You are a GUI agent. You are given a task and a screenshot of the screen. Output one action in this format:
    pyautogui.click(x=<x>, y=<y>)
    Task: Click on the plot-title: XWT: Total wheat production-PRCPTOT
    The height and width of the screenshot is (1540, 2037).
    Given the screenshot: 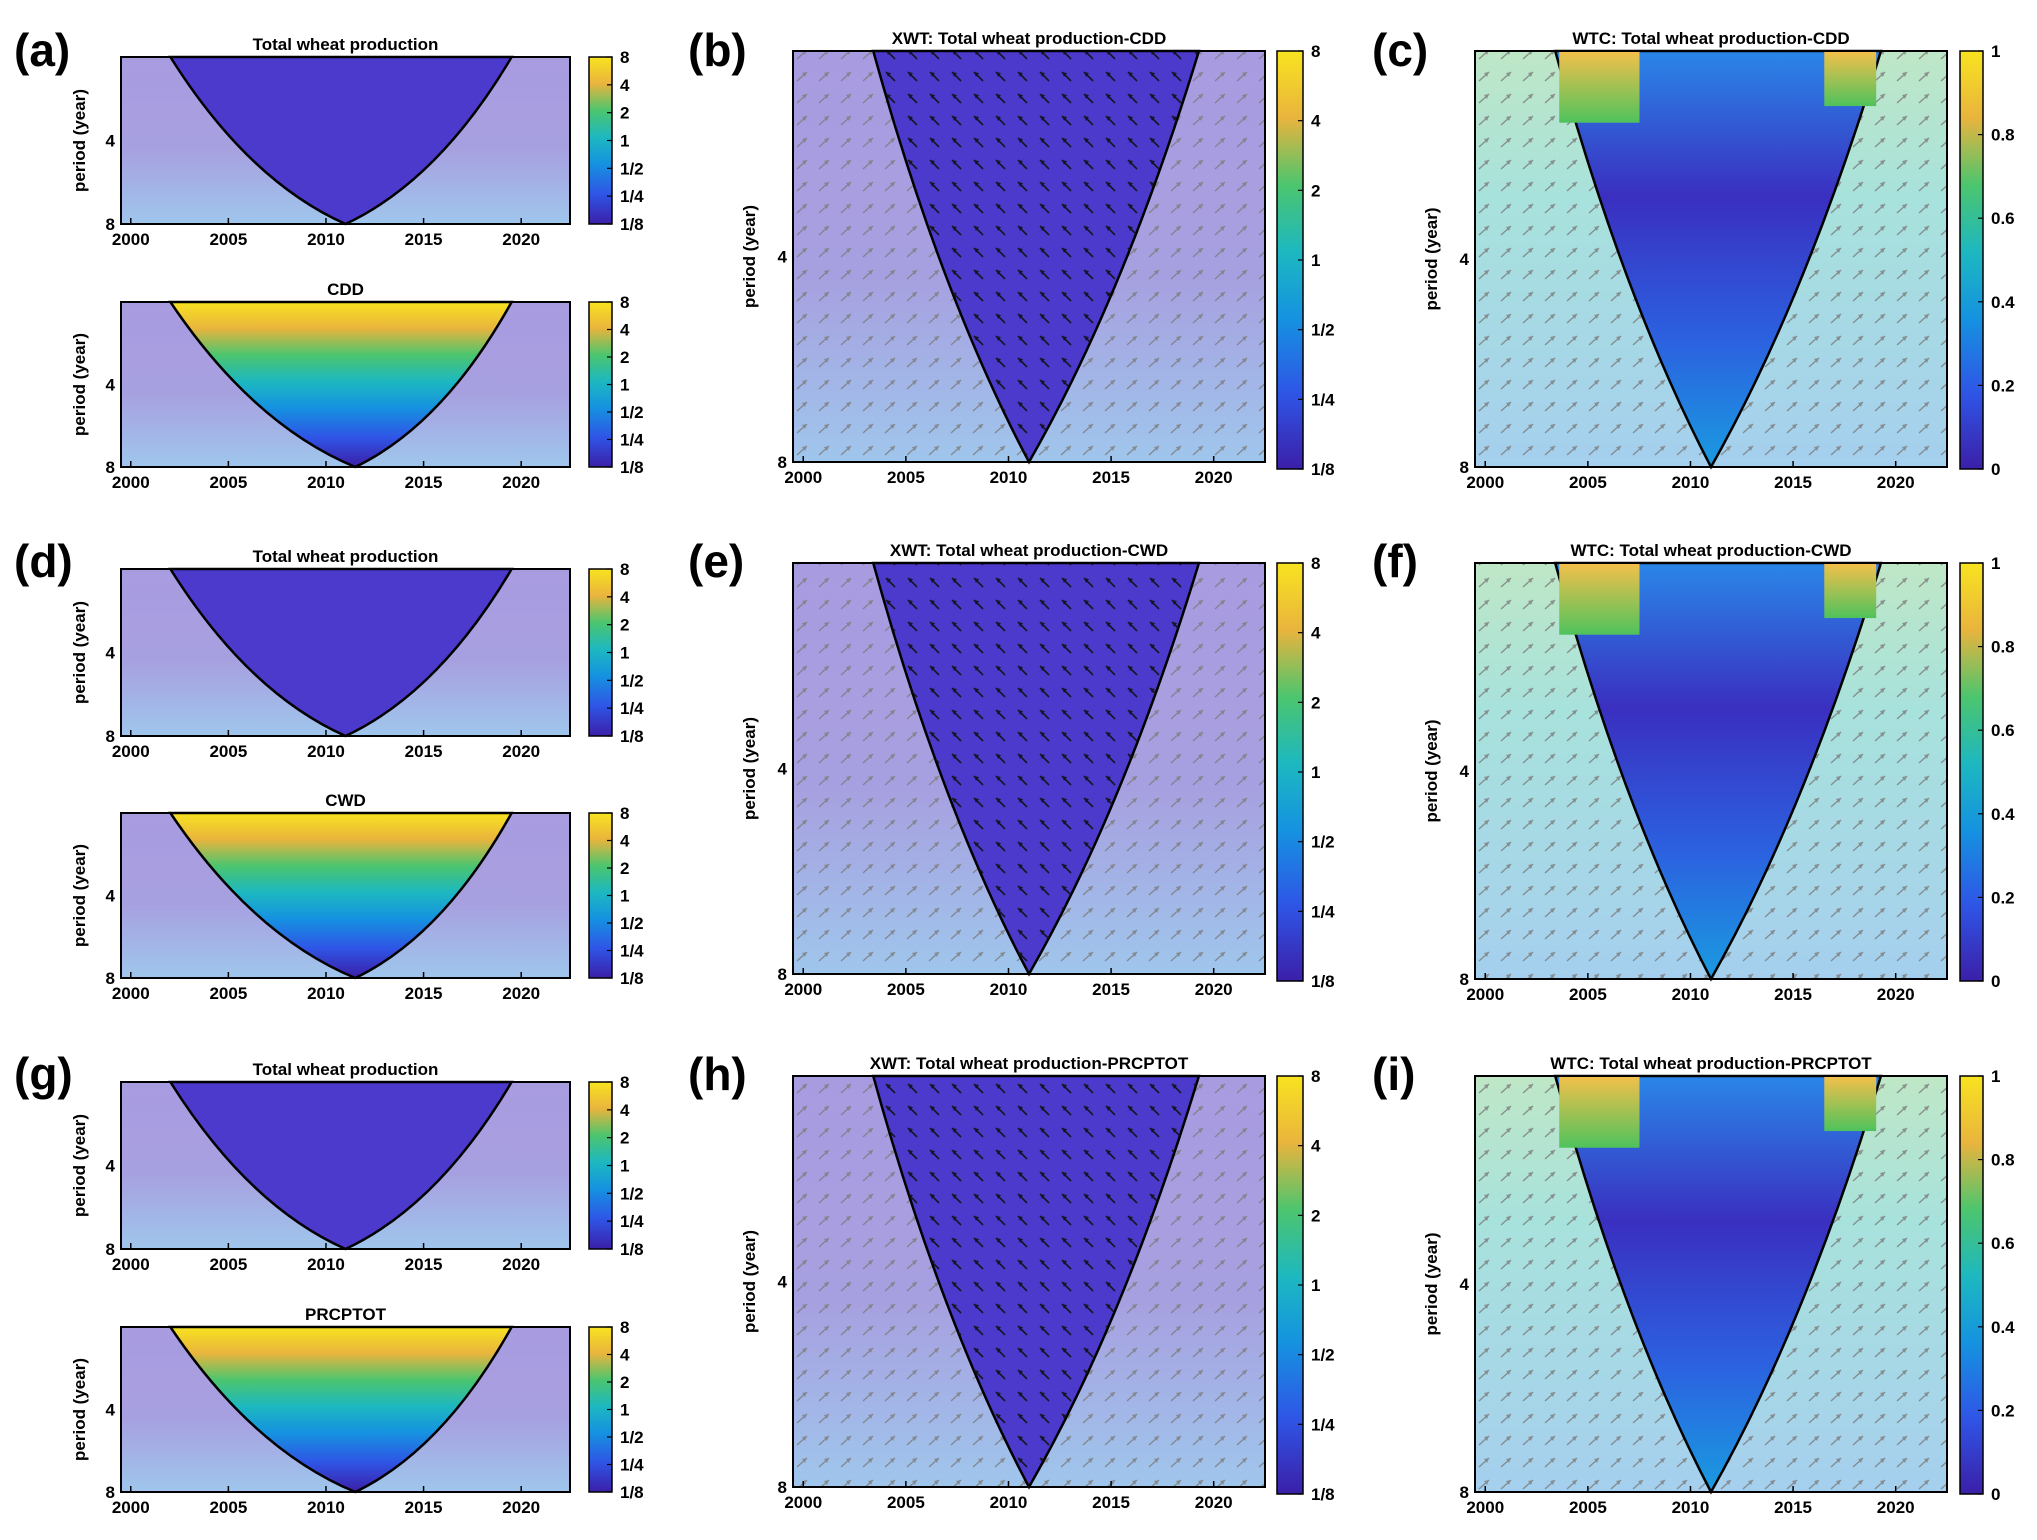 What is the action you would take?
    pyautogui.click(x=1029, y=1063)
    